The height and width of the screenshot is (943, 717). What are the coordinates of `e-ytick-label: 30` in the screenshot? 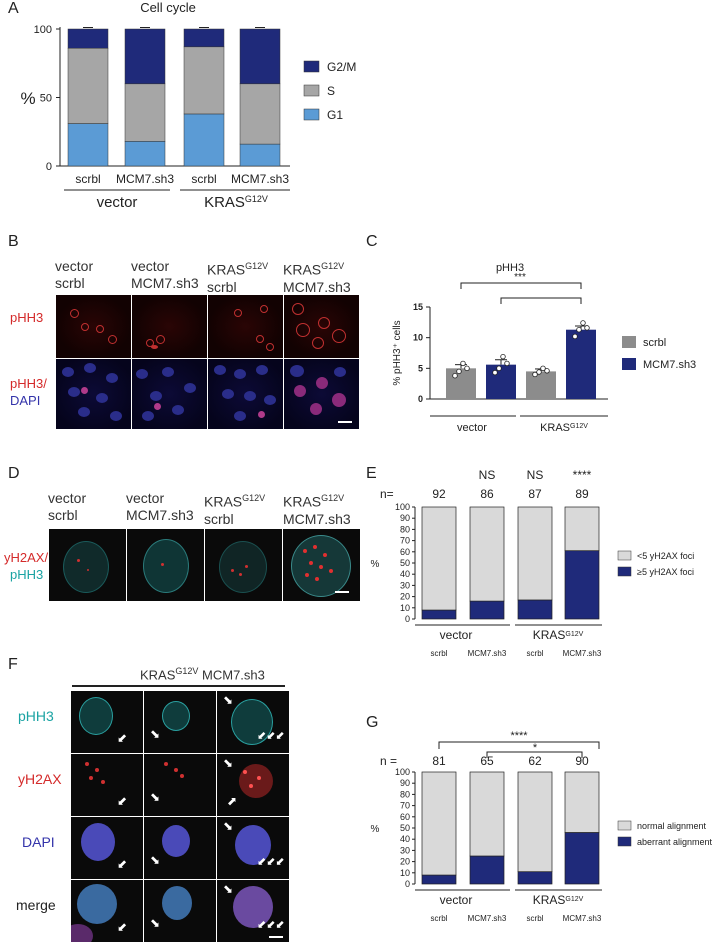 It's located at (405, 585).